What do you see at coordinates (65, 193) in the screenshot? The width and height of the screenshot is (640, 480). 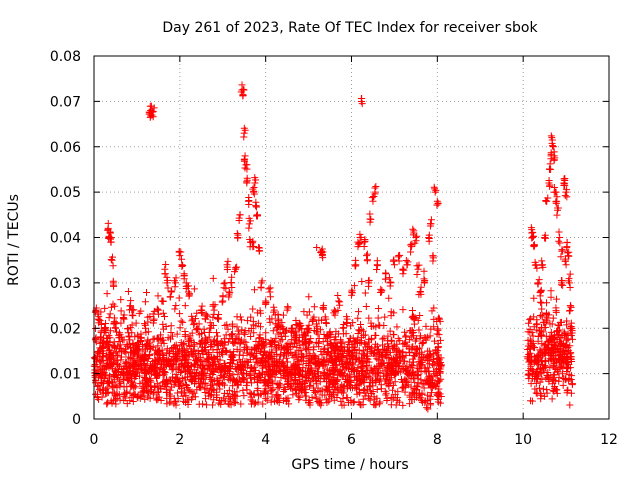 I see `y-tick-label: 0.05` at bounding box center [65, 193].